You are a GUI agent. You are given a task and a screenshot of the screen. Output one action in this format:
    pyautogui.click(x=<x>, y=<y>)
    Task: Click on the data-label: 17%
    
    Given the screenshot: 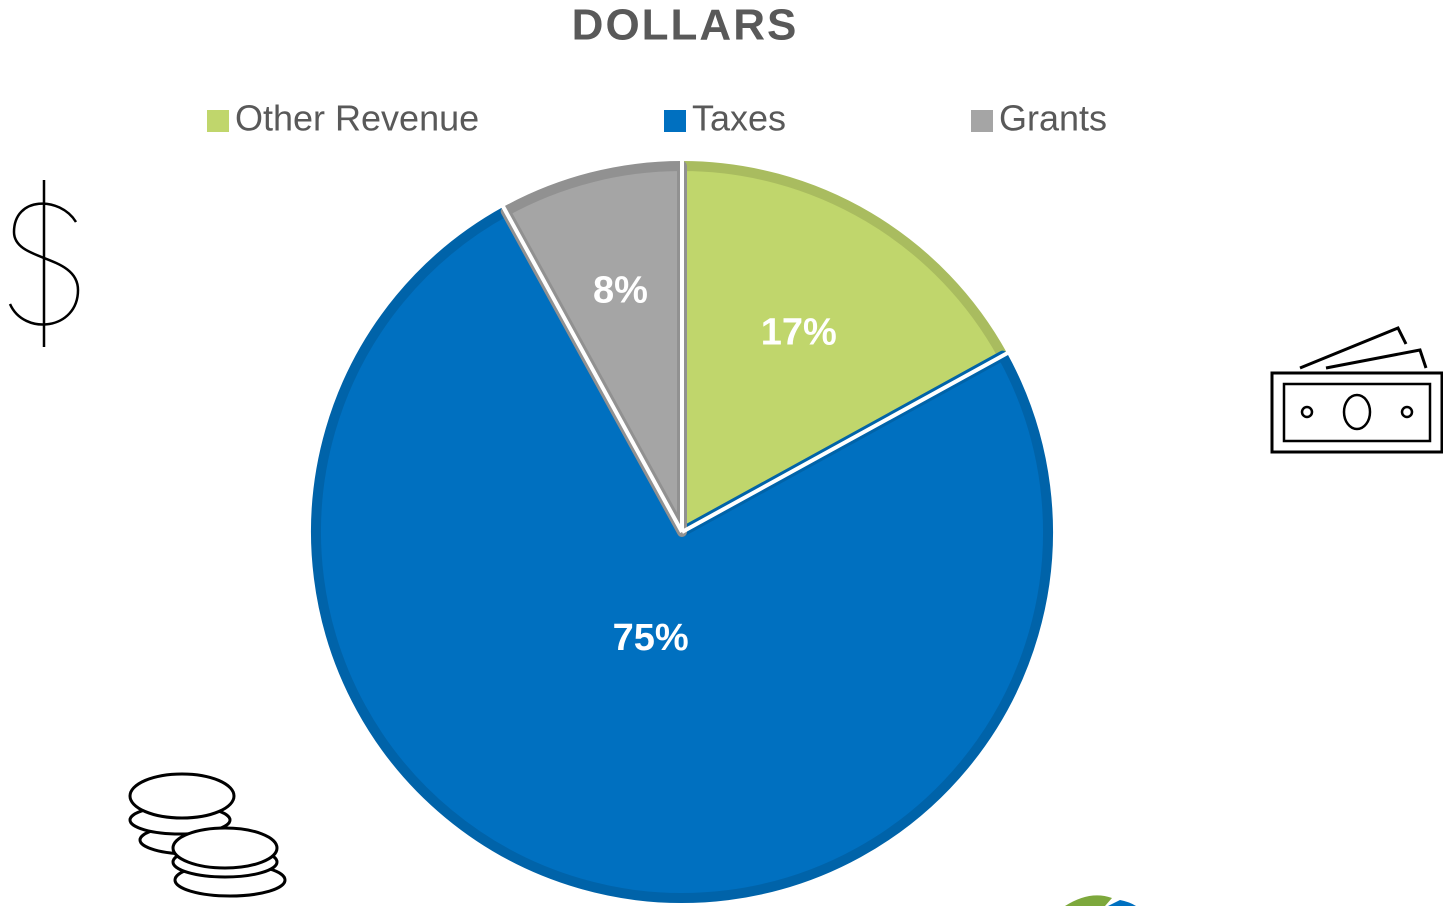 What is the action you would take?
    pyautogui.click(x=799, y=333)
    